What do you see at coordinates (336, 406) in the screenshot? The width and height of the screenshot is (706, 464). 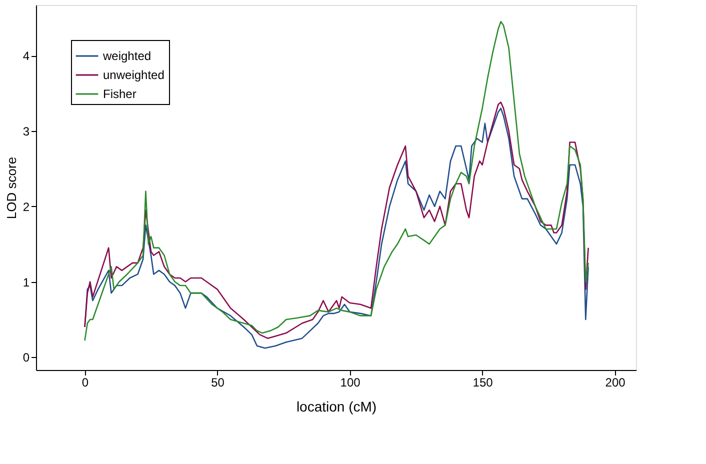 I see `x-axis-title: location (cM)` at bounding box center [336, 406].